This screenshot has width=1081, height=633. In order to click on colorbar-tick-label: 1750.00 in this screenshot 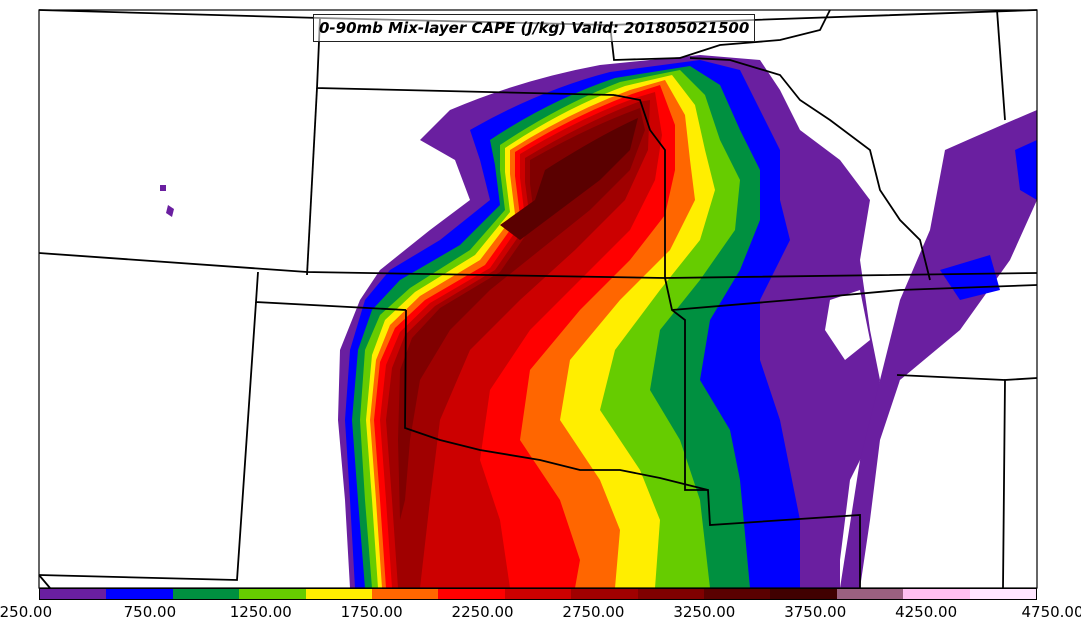, I will do `click(371, 612)`.